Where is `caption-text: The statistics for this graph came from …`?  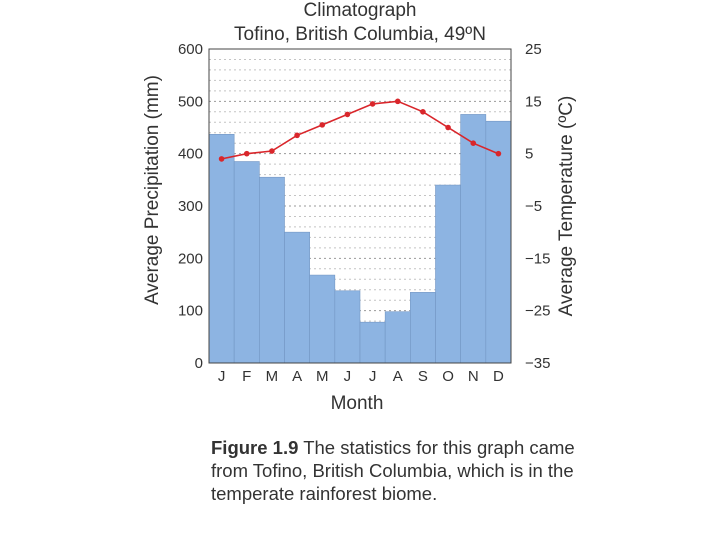
caption-text: The statistics for this graph came from … is located at coordinates (393, 470).